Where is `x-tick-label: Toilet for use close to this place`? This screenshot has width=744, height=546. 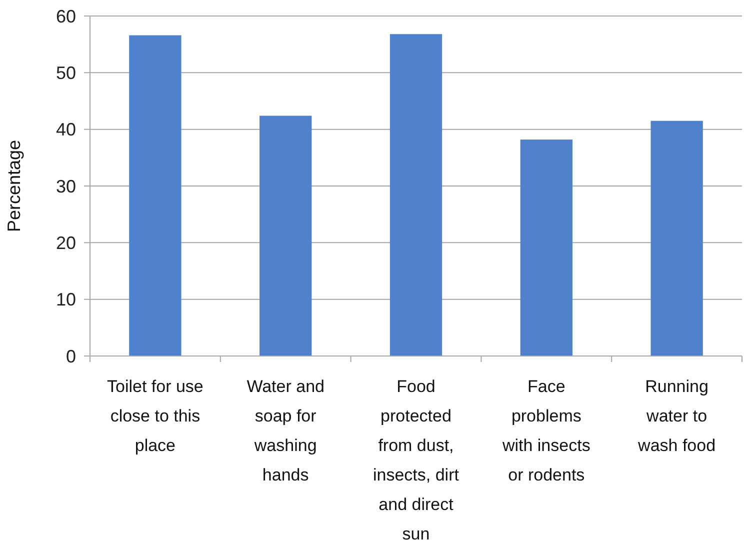
x-tick-label: Toilet for use close to this place is located at coordinates (155, 416).